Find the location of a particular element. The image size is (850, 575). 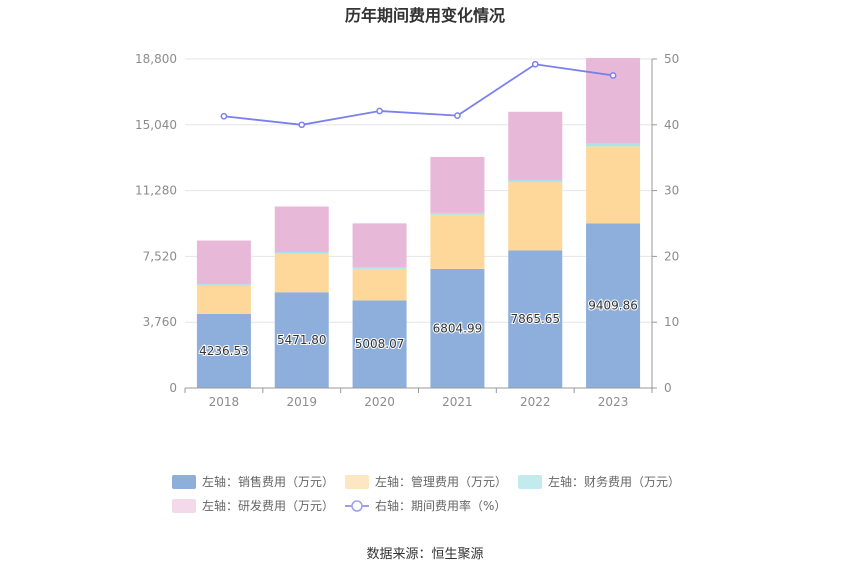

legend-item: 左轴：销售费用（万元） is located at coordinates (253, 481).